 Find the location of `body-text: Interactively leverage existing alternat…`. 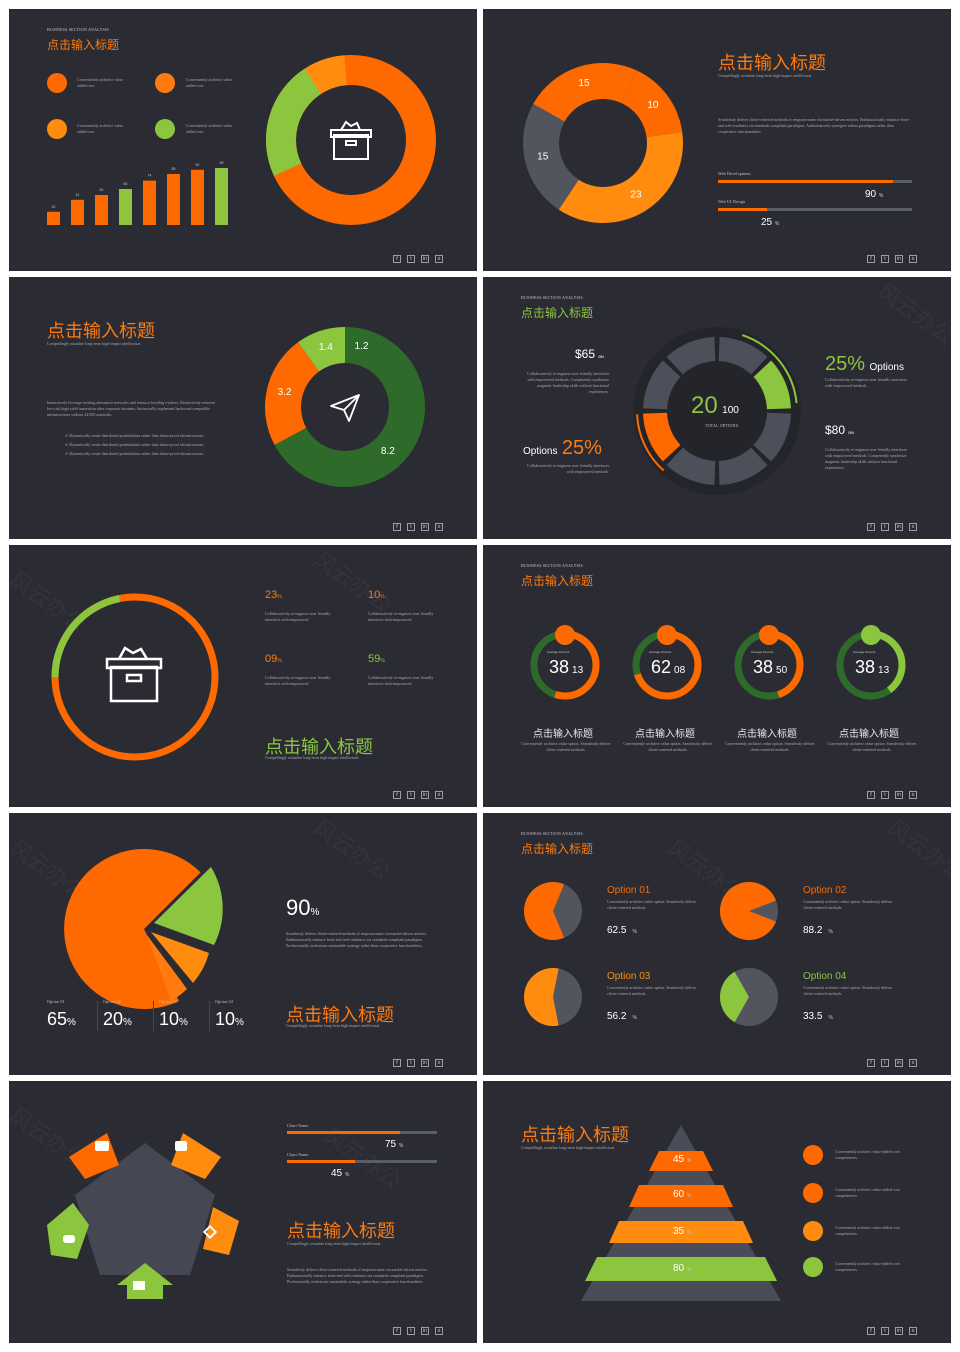

body-text: Interactively leverage existing alternat… is located at coordinates (131, 408).